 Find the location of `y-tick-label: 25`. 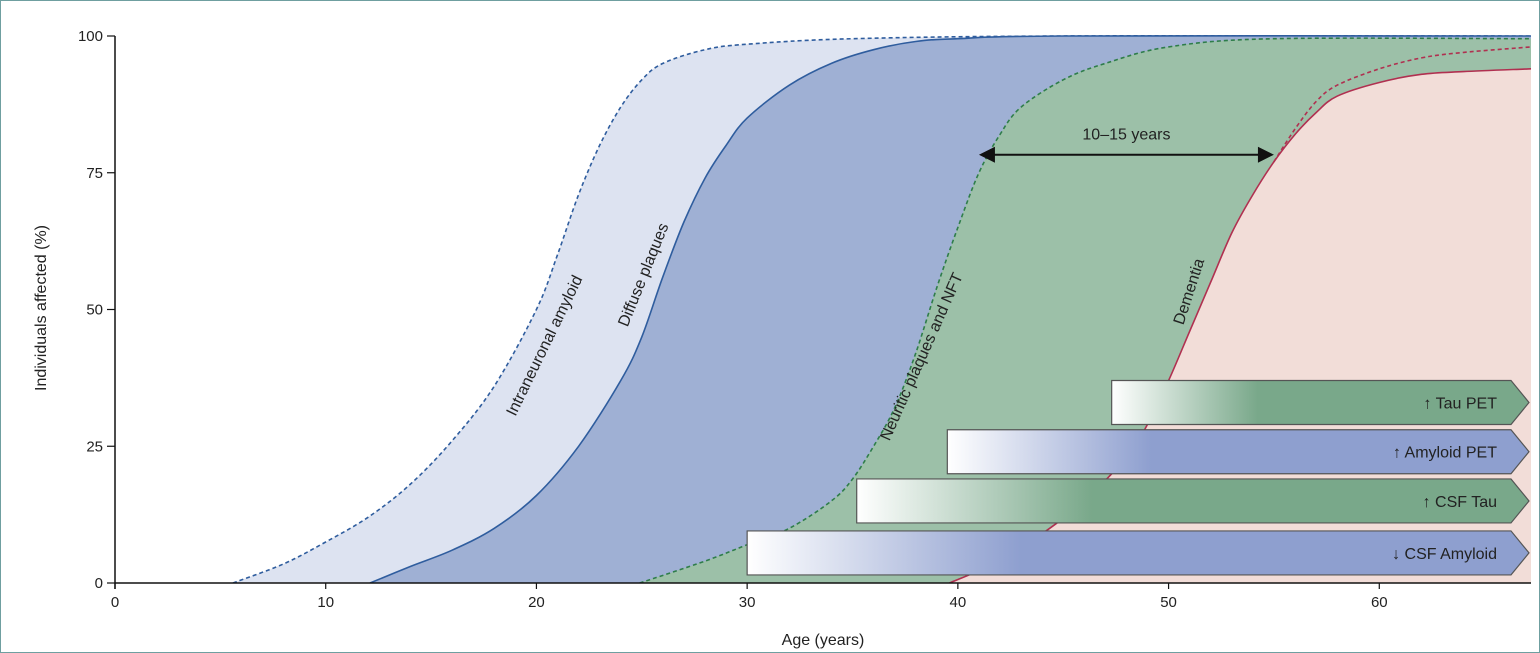

y-tick-label: 25 is located at coordinates (94, 446).